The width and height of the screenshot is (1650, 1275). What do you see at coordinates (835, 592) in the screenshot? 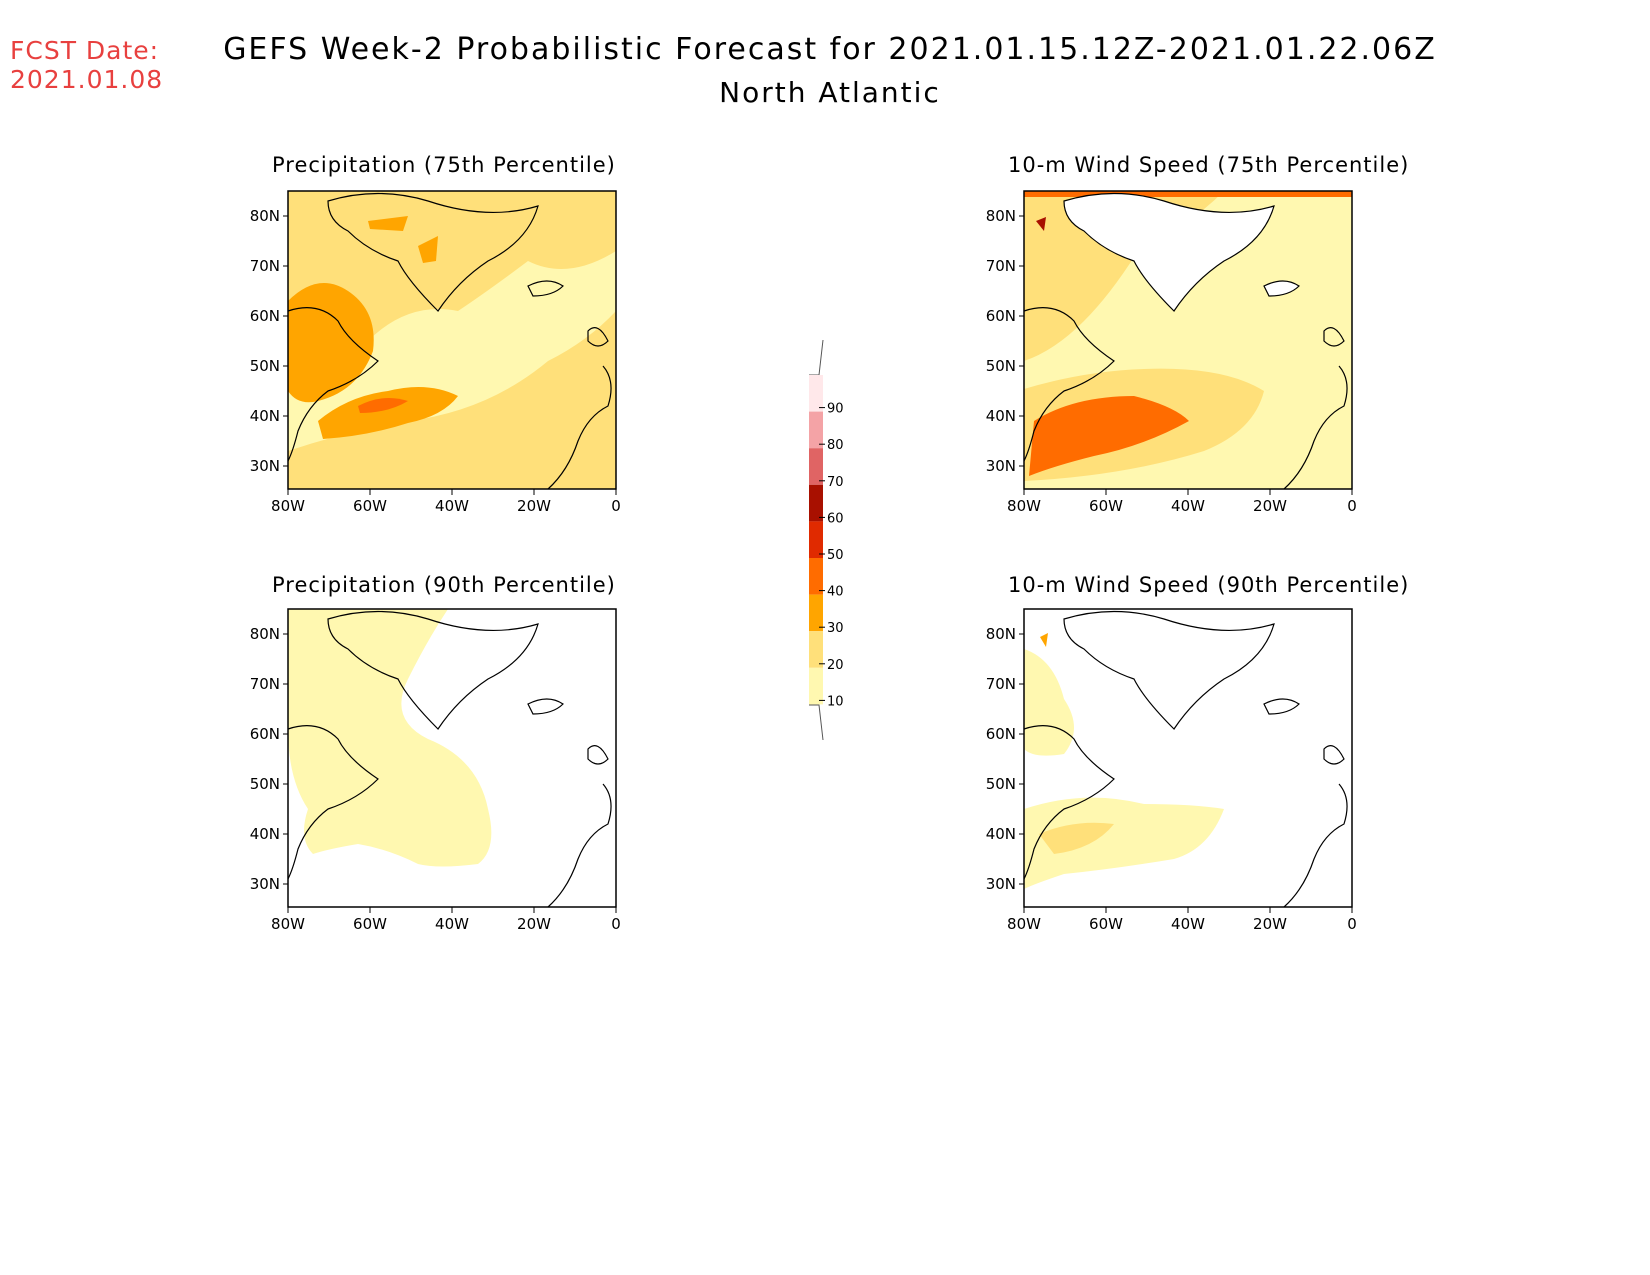
I see `colorbar-label: 40` at bounding box center [835, 592].